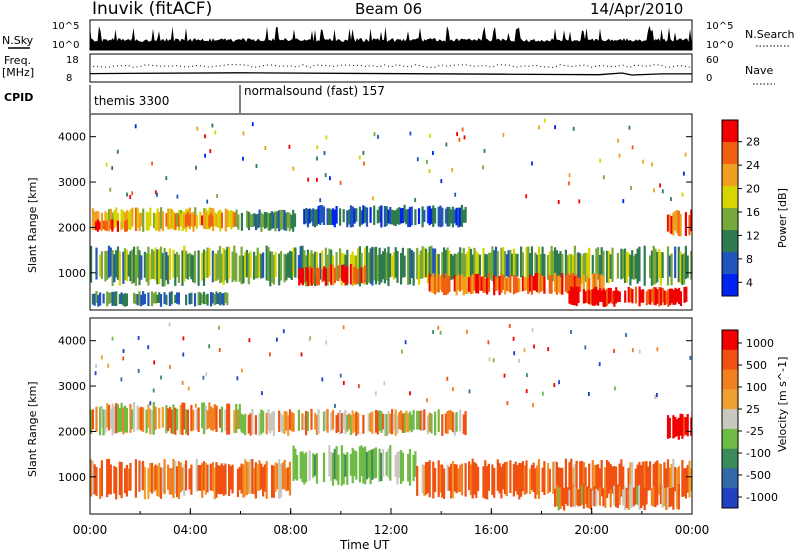  Describe the element at coordinates (709, 78) in the screenshot. I see `nave-tick-bottom: 0` at that location.